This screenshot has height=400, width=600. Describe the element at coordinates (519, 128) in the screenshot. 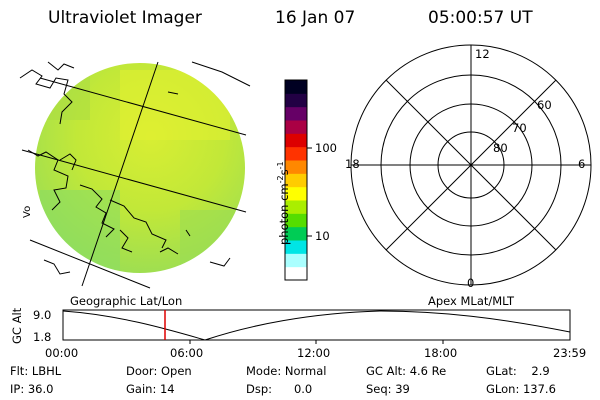

I see `mlat-label-70: 70` at that location.